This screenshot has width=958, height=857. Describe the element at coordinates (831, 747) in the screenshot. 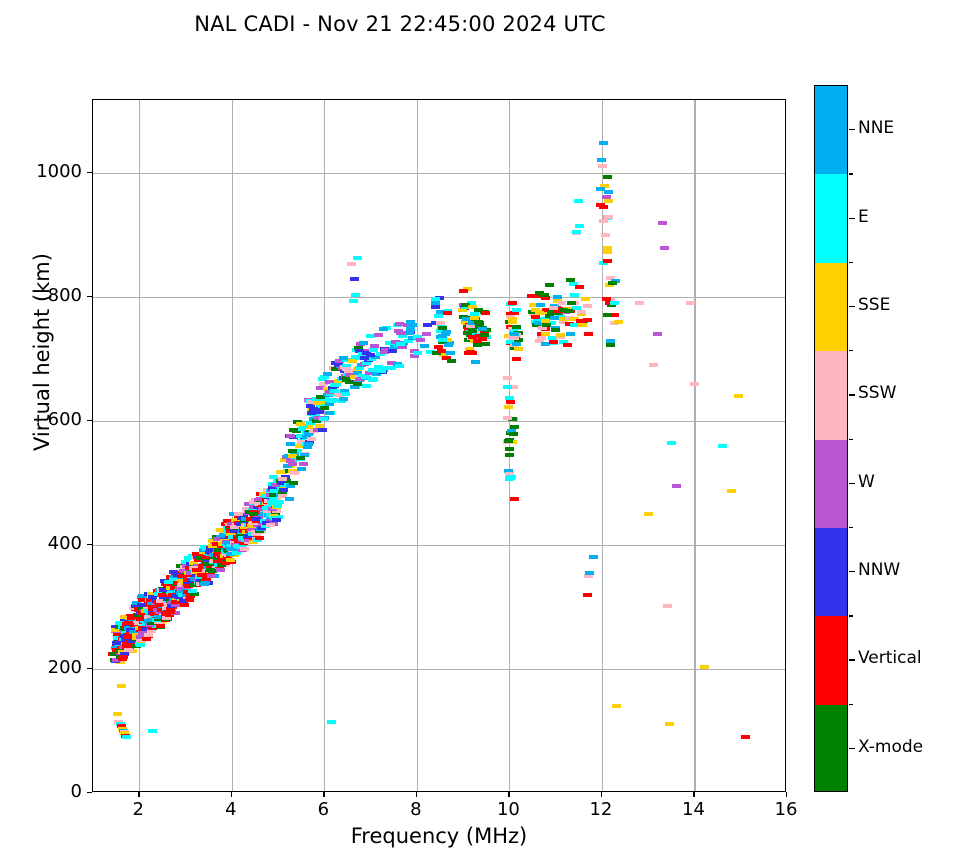

I see `colorbar-segment-x-mode` at that location.